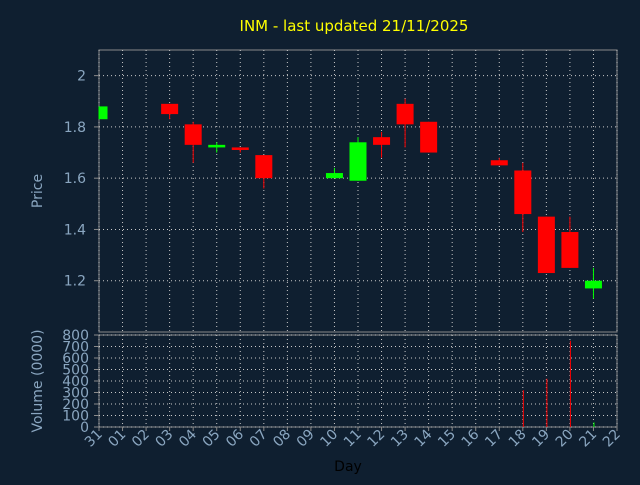 Image resolution: width=640 pixels, height=485 pixels. I want to click on x-tick-label: 08, so click(282, 439).